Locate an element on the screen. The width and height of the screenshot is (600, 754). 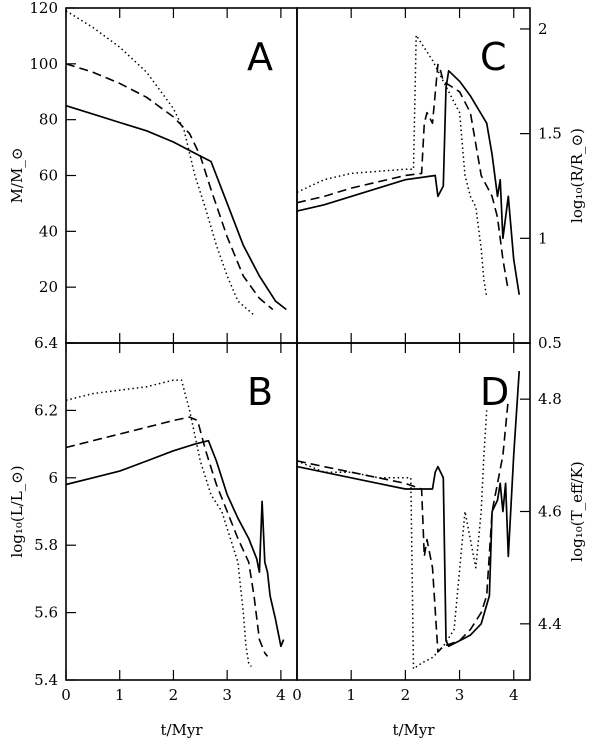
y-tick-label: 1.5 is located at coordinates (550, 134).